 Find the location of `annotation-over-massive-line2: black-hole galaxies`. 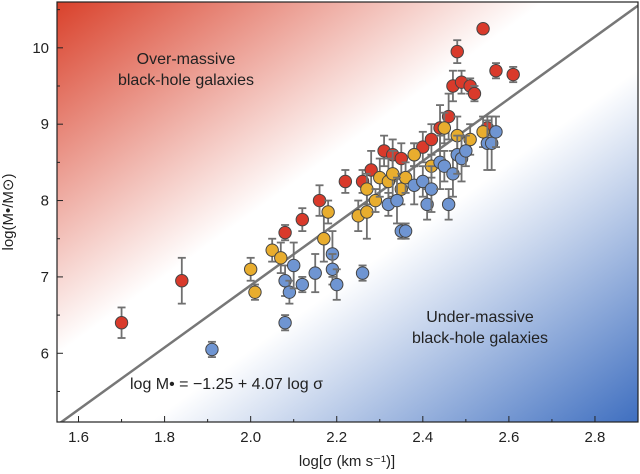

annotation-over-massive-line2: black-hole galaxies is located at coordinates (186, 80).